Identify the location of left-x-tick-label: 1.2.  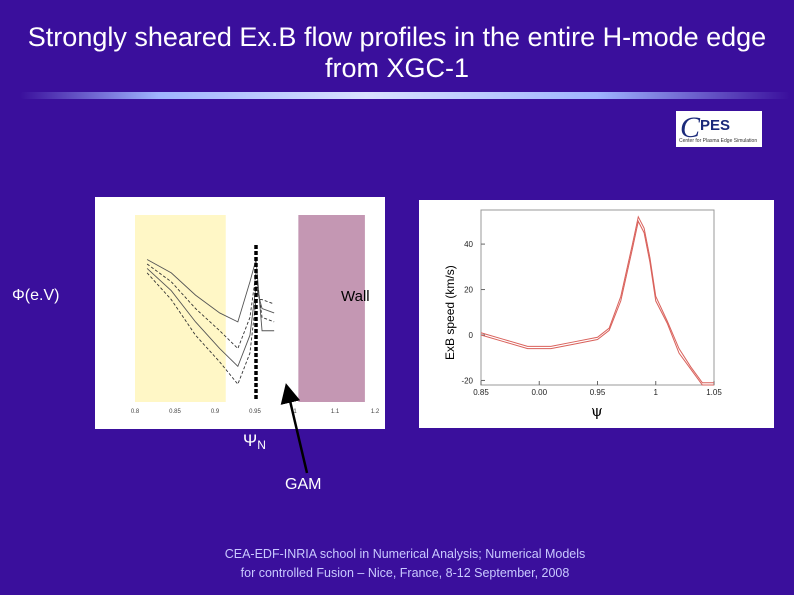
(375, 412).